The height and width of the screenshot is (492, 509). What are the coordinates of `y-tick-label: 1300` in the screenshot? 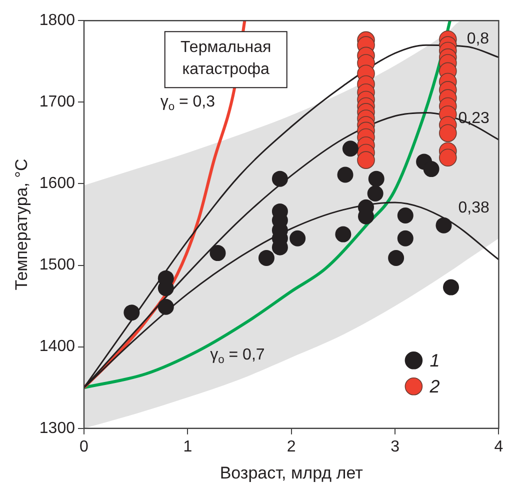 It's located at (57, 428).